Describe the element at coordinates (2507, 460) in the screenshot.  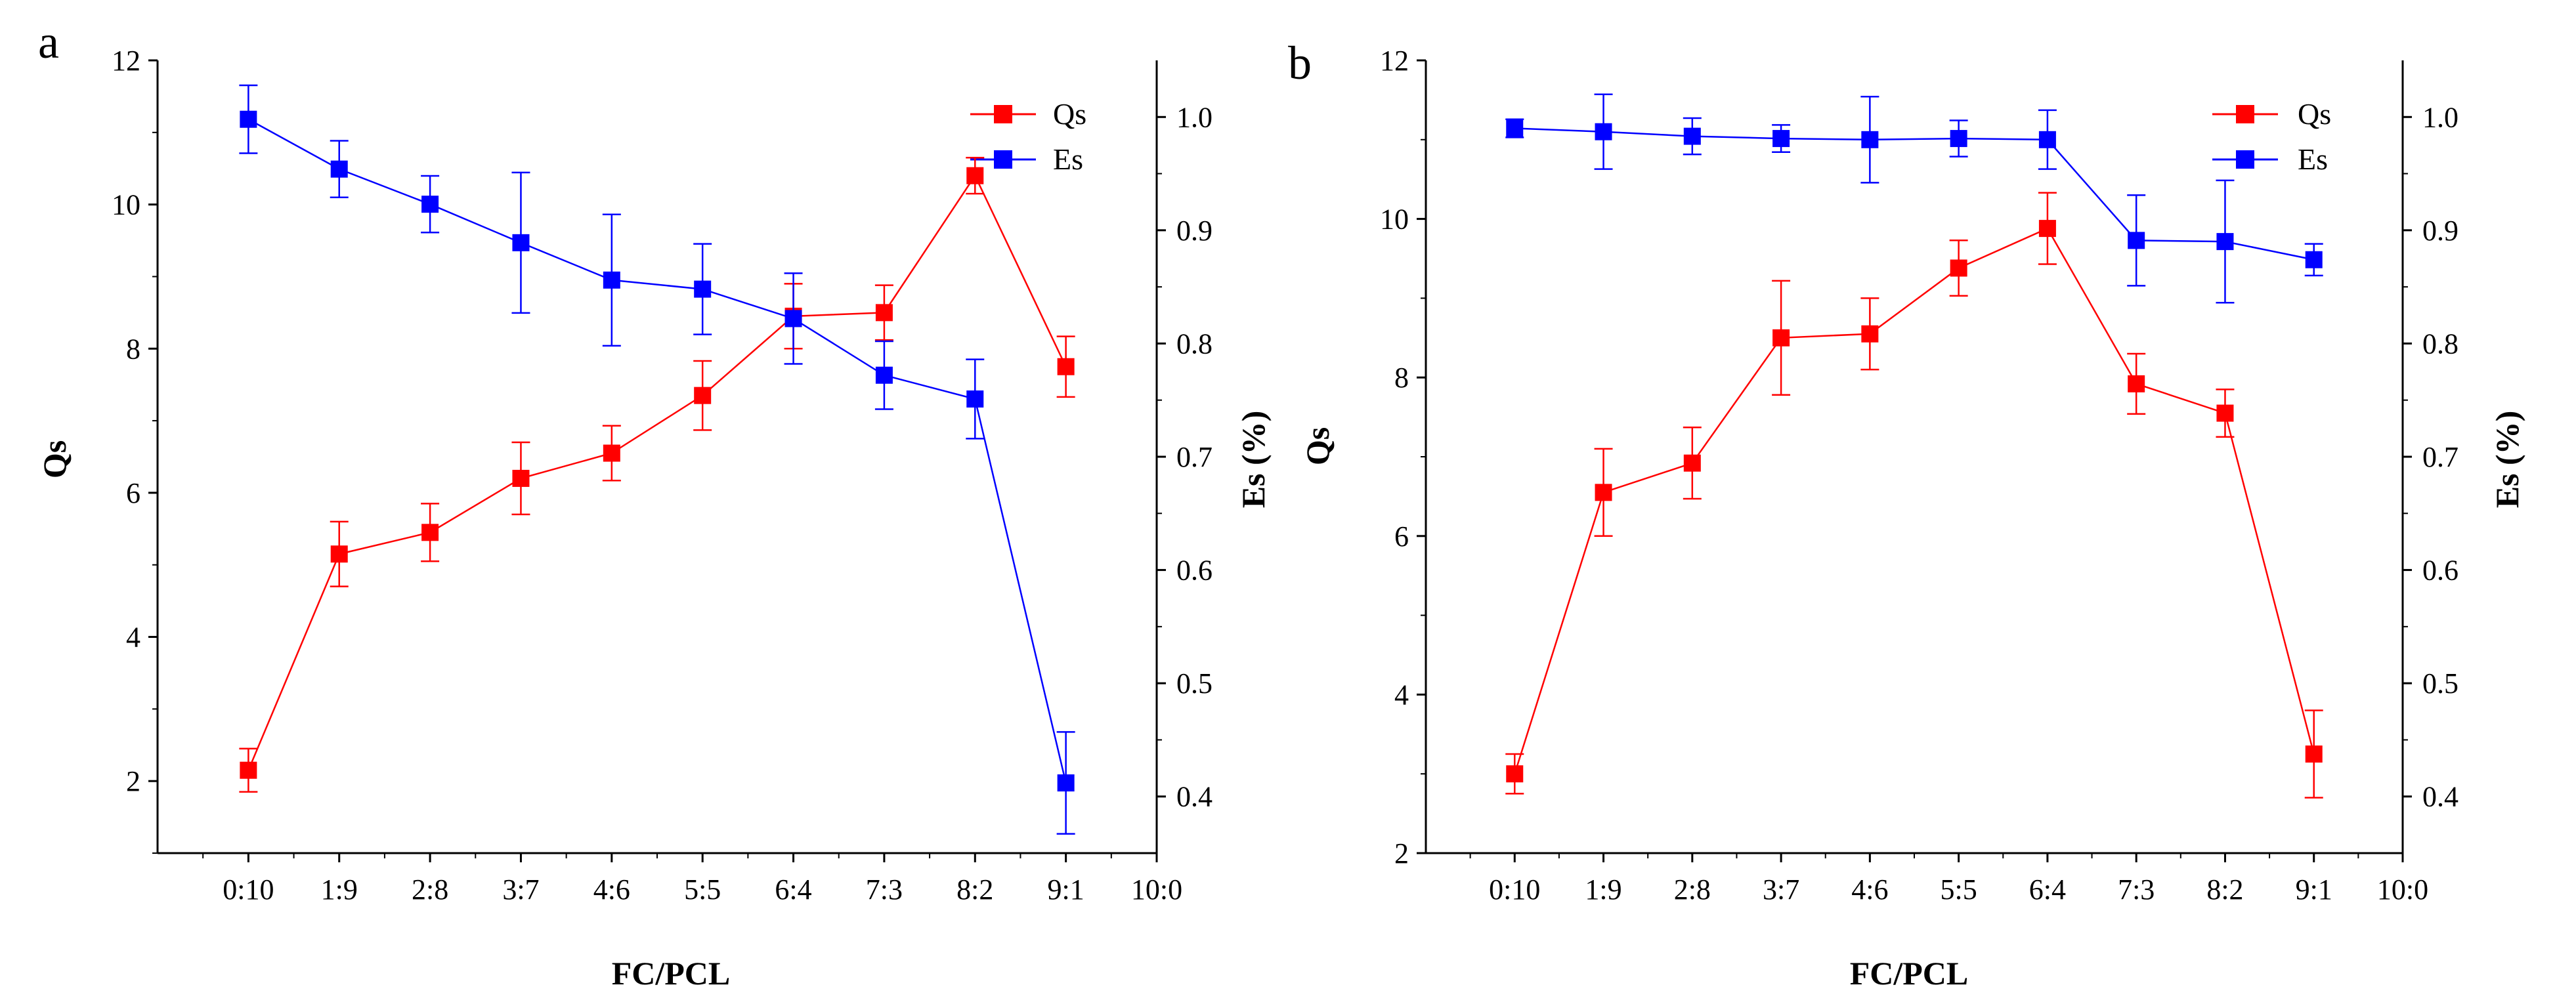
I see `panel-b-y2-axis-title: Es (%)` at that location.